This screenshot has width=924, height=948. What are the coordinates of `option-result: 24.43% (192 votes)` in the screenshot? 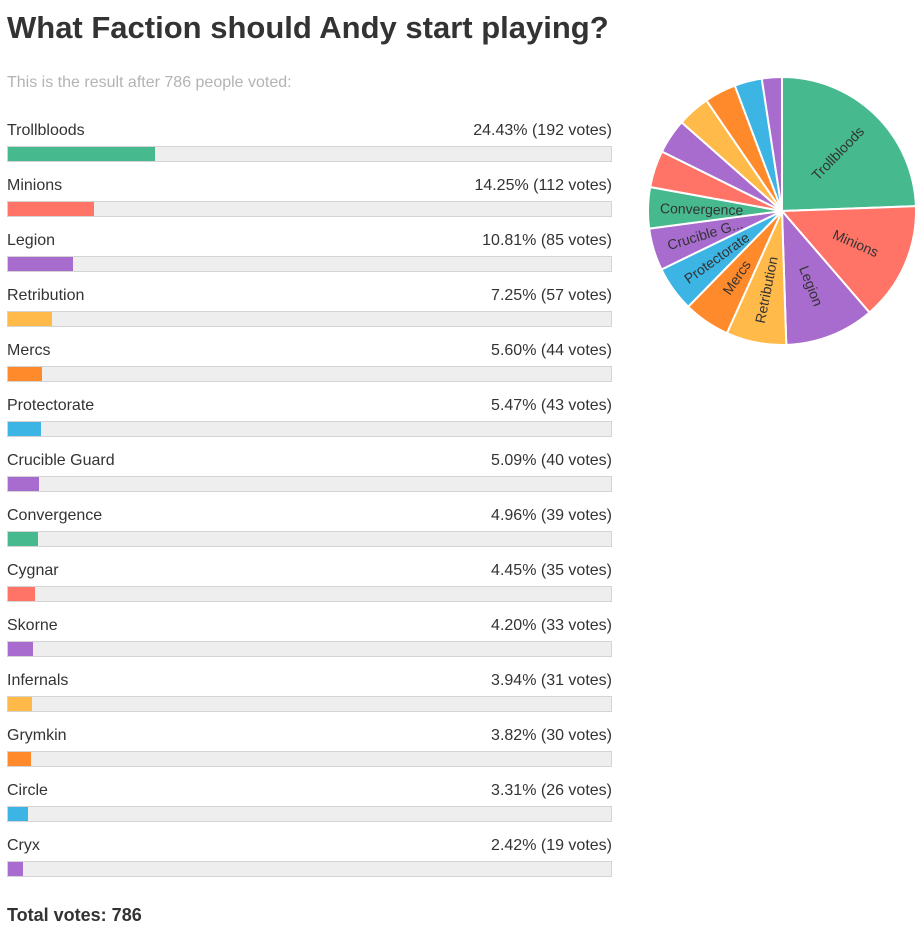 It's located at (542, 130).